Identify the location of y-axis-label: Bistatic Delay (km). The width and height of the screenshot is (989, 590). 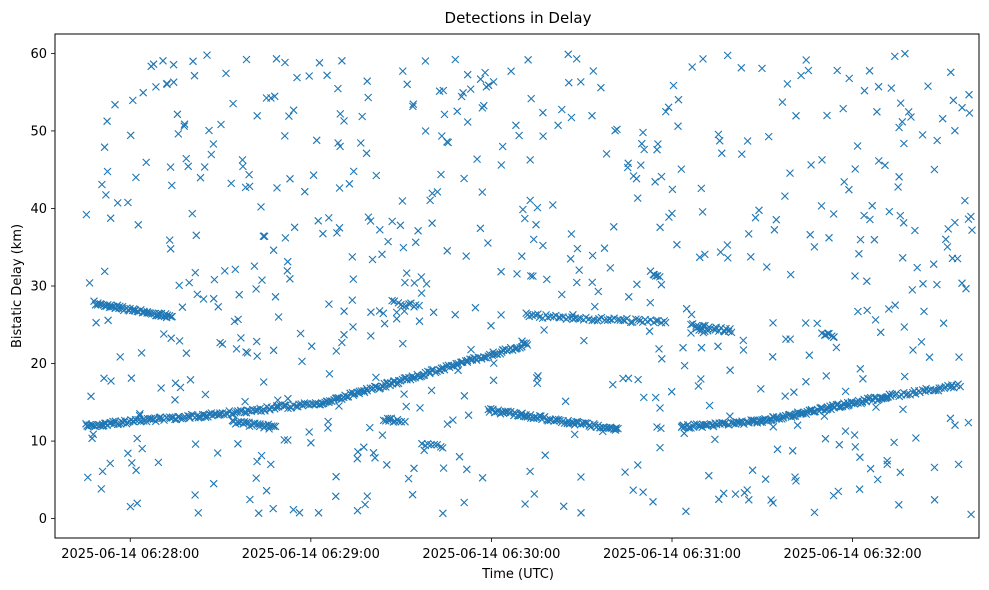
(17, 286).